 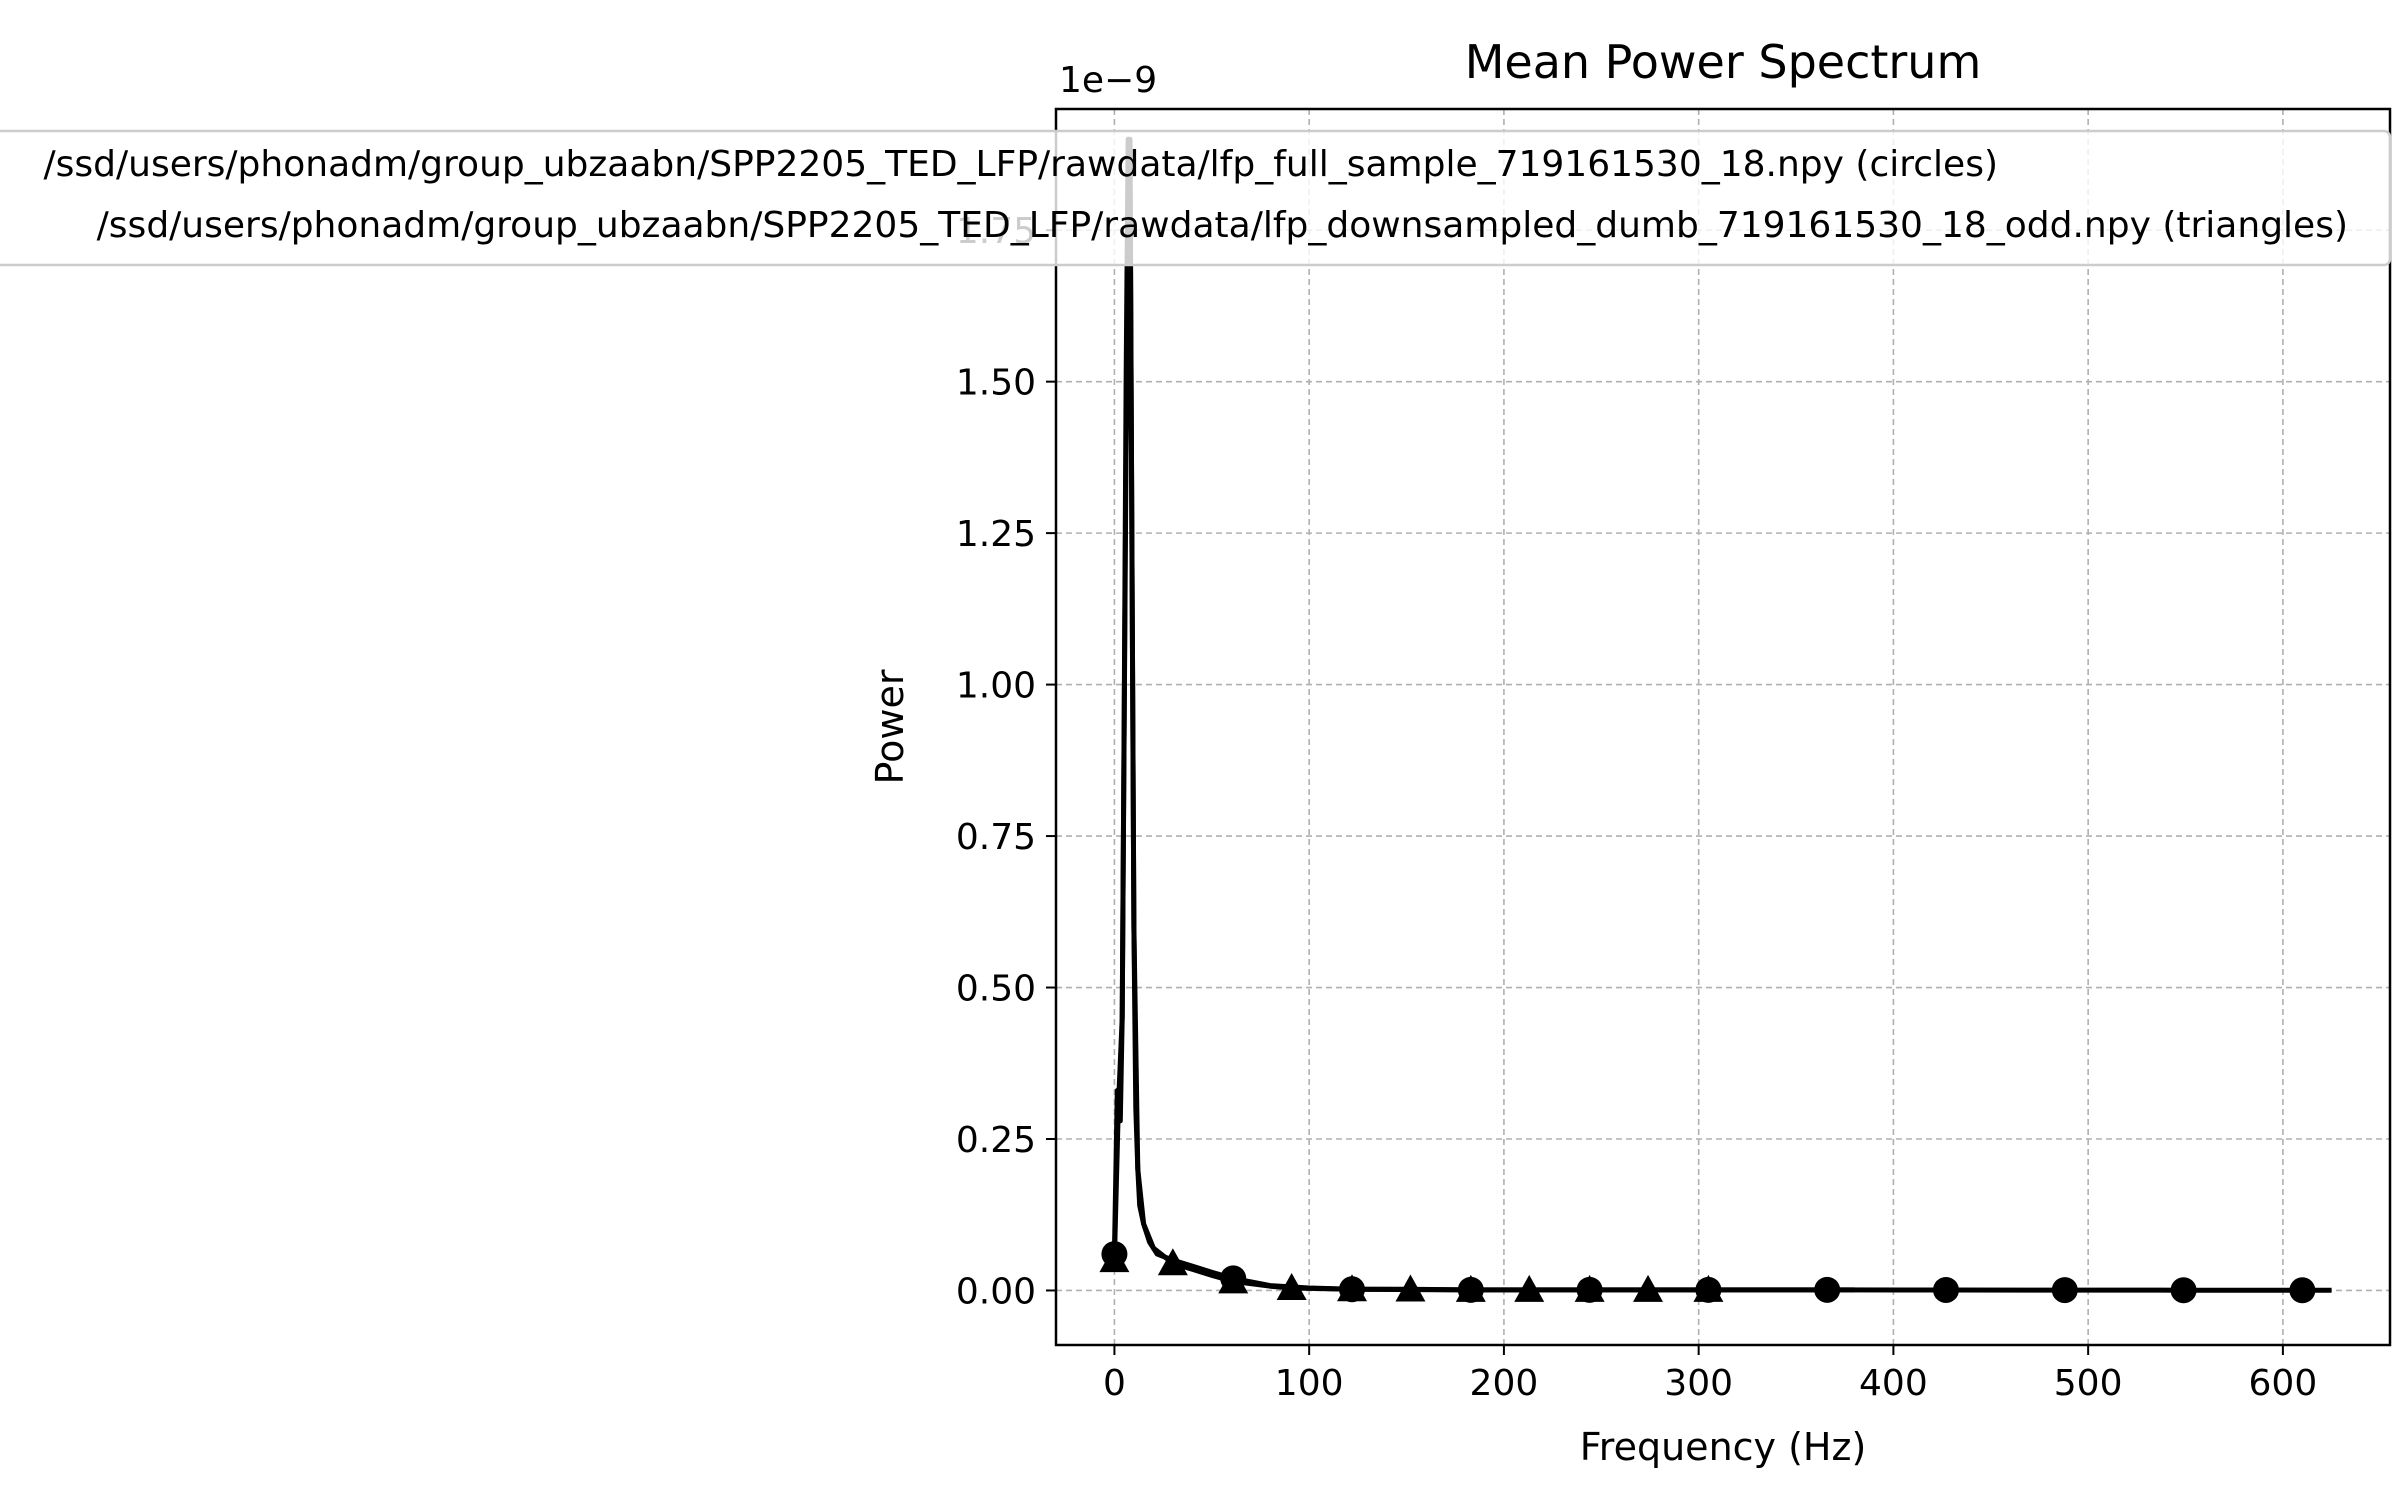 What do you see at coordinates (1309, 1383) in the screenshot?
I see `x-tick-label: 100` at bounding box center [1309, 1383].